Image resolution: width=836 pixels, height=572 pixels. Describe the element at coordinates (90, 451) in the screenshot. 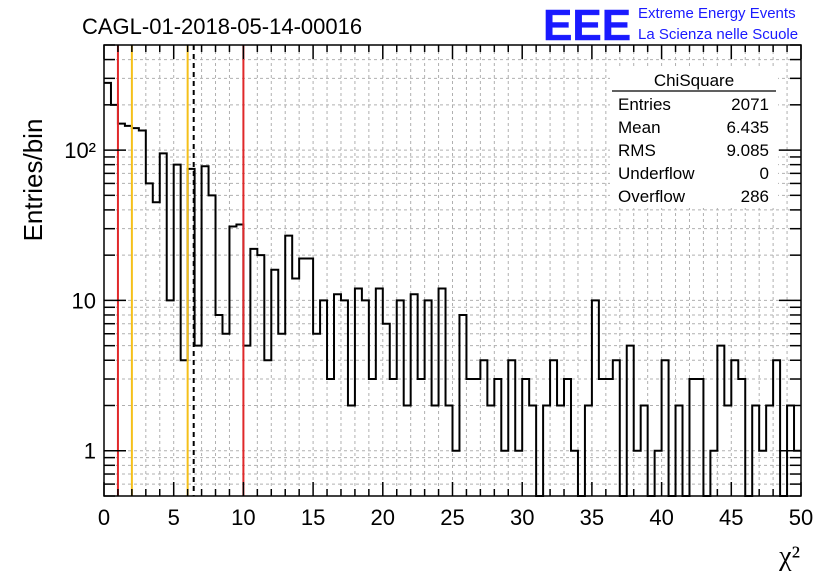

I see `y-tick-label: 1` at that location.